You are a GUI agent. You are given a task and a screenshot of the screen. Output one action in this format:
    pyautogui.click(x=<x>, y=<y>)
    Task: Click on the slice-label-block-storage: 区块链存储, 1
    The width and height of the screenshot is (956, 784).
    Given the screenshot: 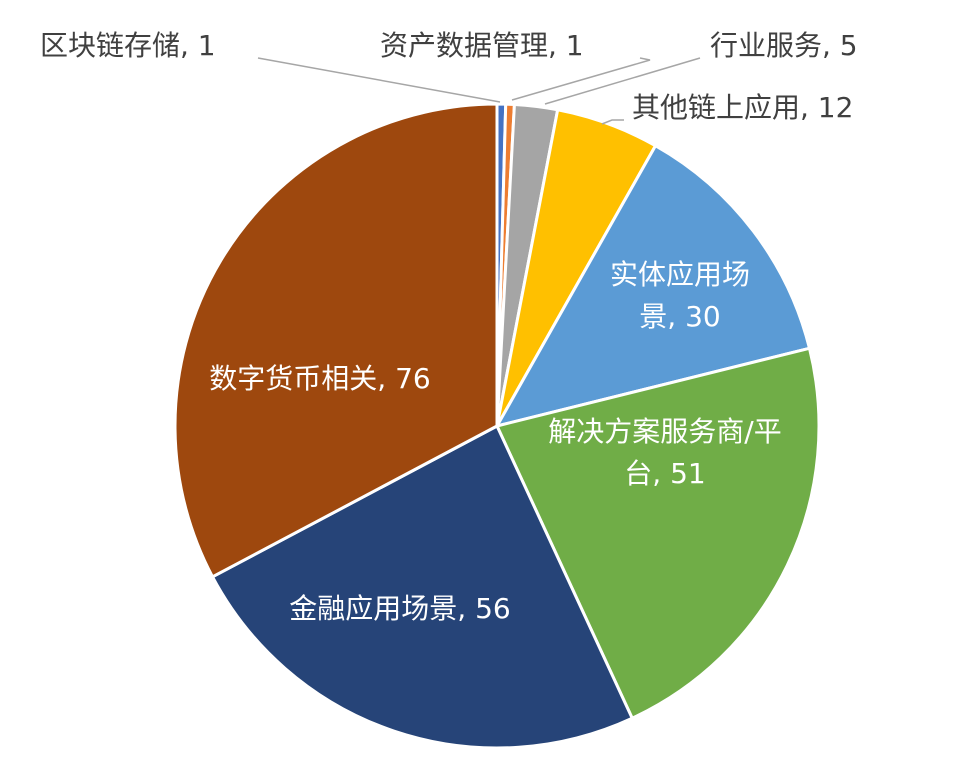 What is the action you would take?
    pyautogui.click(x=128, y=45)
    